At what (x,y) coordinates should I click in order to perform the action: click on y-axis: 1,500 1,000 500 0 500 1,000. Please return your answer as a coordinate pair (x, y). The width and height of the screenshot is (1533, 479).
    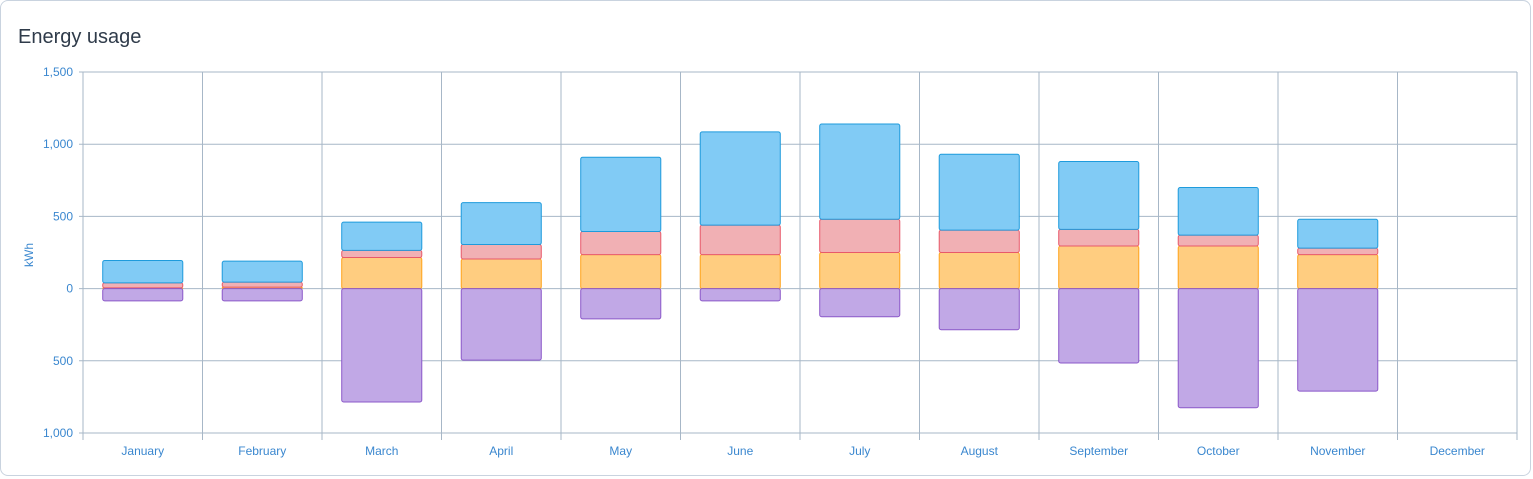
    Looking at the image, I should click on (58, 252).